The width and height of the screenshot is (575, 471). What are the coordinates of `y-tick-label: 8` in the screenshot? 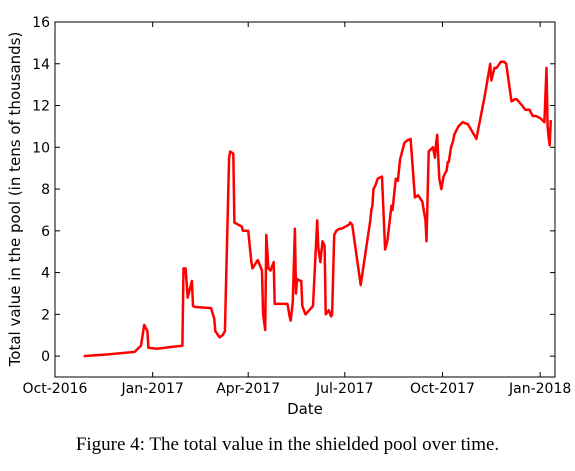 It's located at (45, 190).